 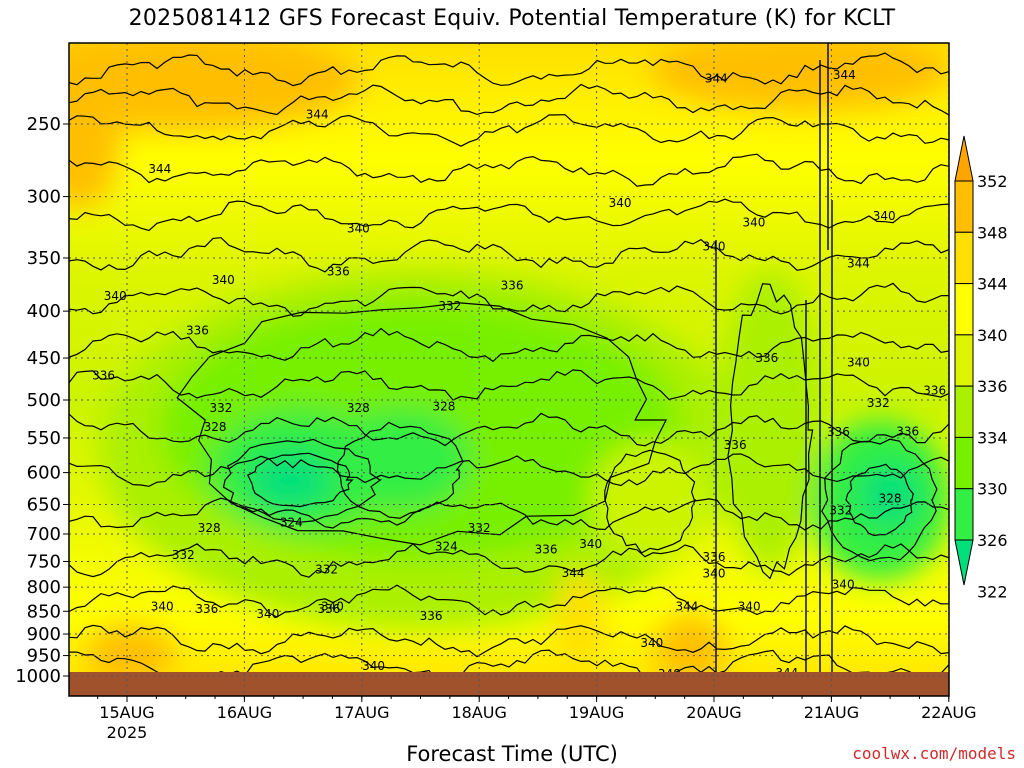 I want to click on y-tick-label: 500, so click(x=44, y=400).